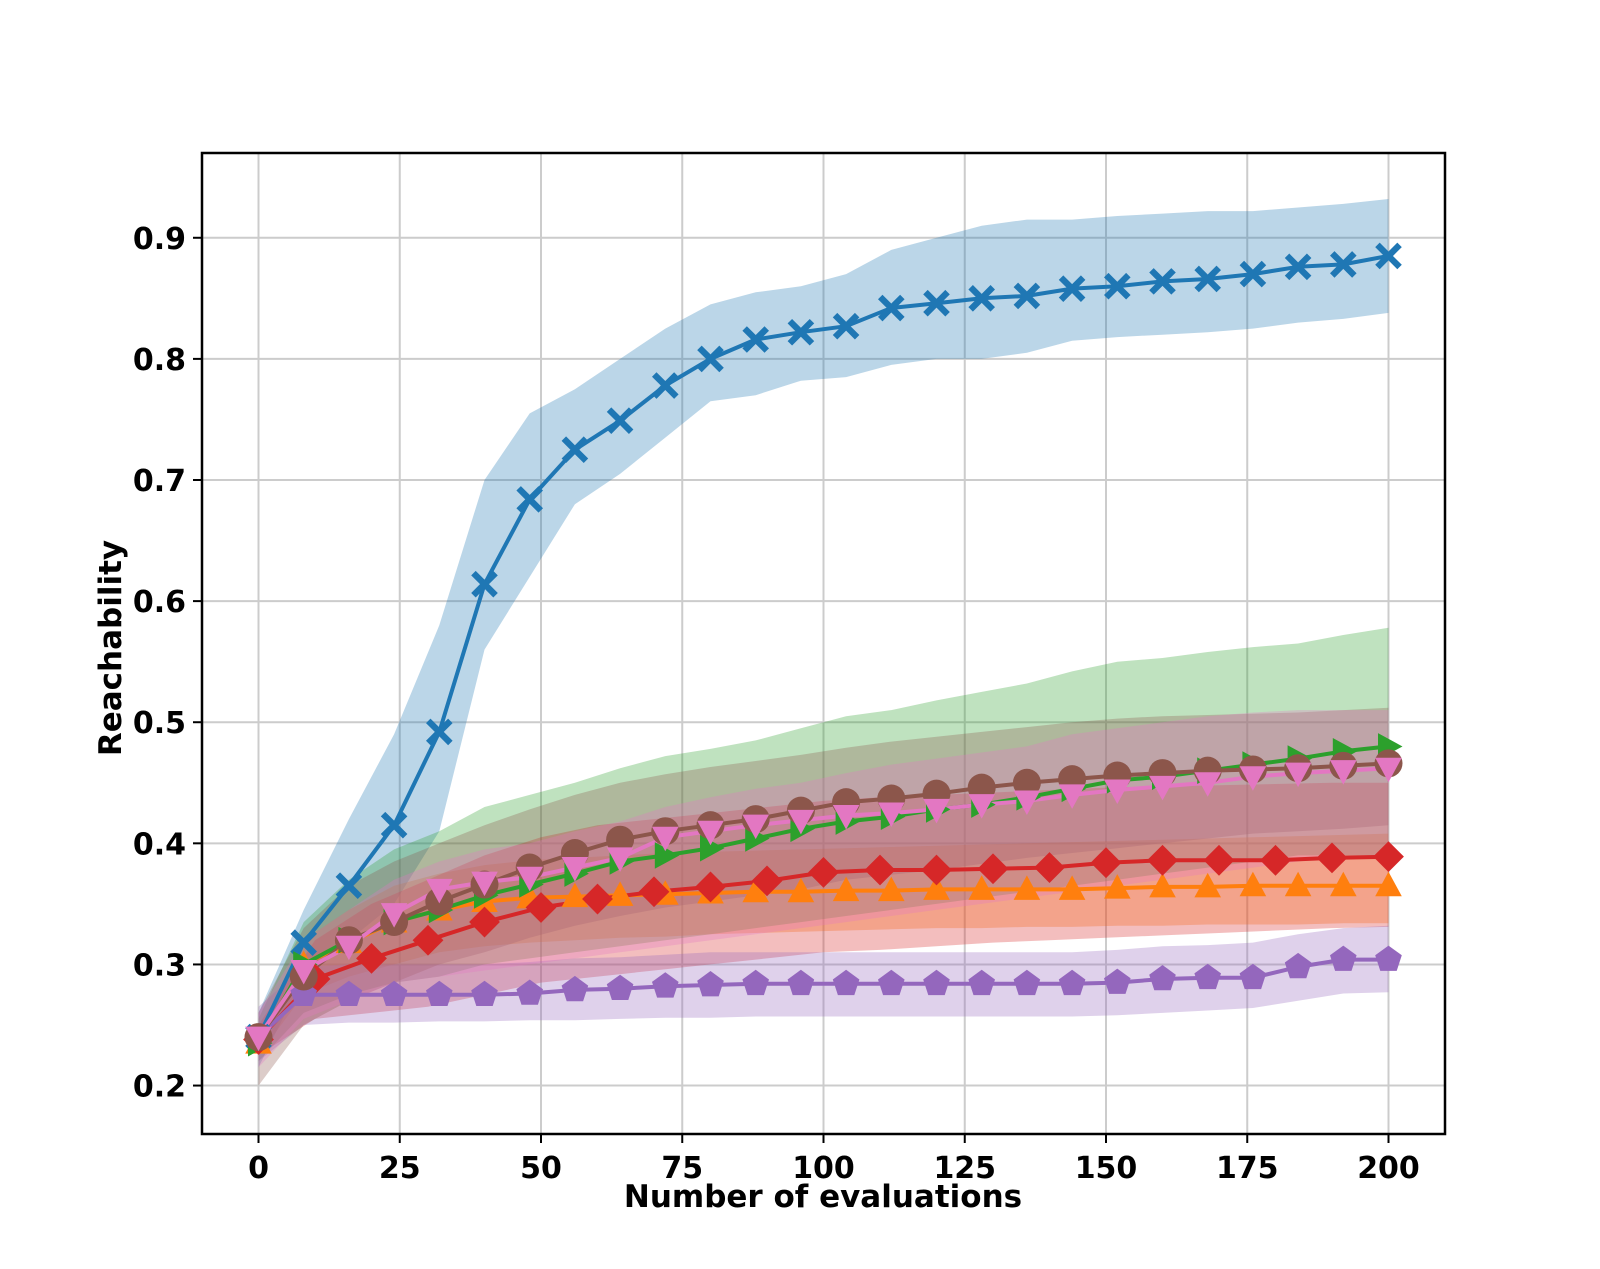  What do you see at coordinates (159, 481) in the screenshot?
I see `y-tick-label: 0.7` at bounding box center [159, 481].